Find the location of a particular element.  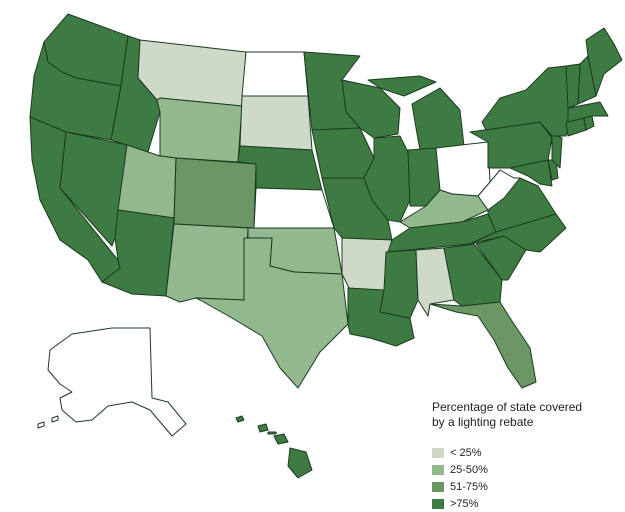

state-florida is located at coordinates (483, 345).